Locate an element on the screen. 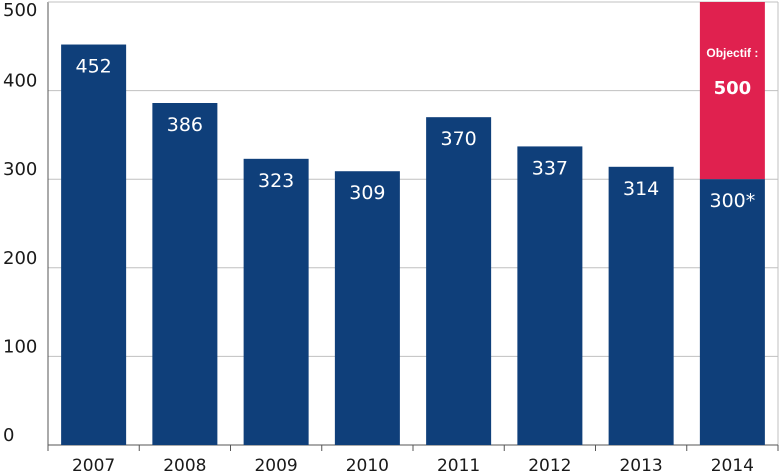 This screenshot has height=474, width=780. x-tick-label: 2007 is located at coordinates (93, 465).